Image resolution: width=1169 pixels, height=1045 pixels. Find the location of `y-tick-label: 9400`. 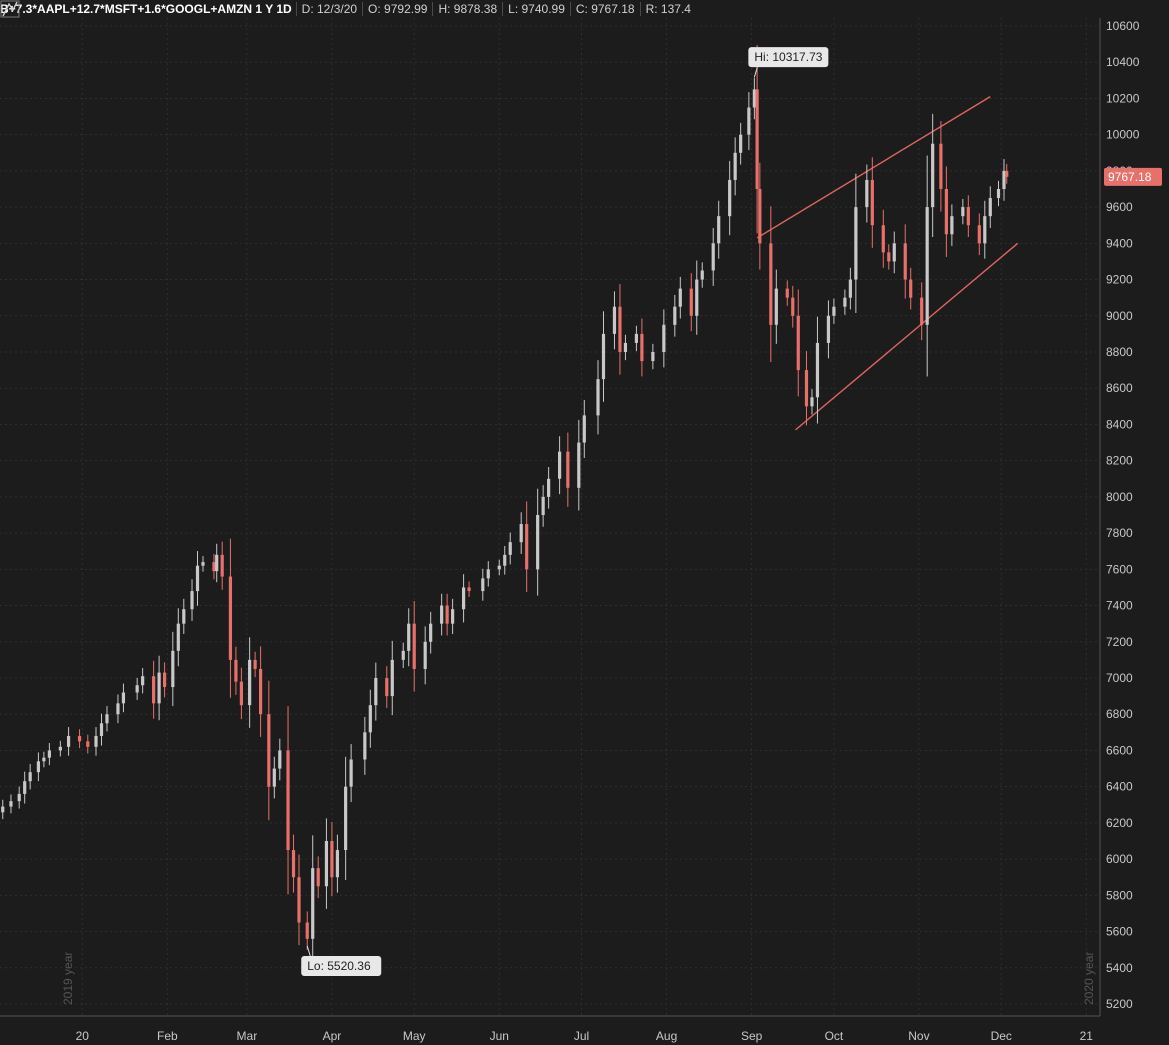

y-tick-label: 9400 is located at coordinates (1119, 243).